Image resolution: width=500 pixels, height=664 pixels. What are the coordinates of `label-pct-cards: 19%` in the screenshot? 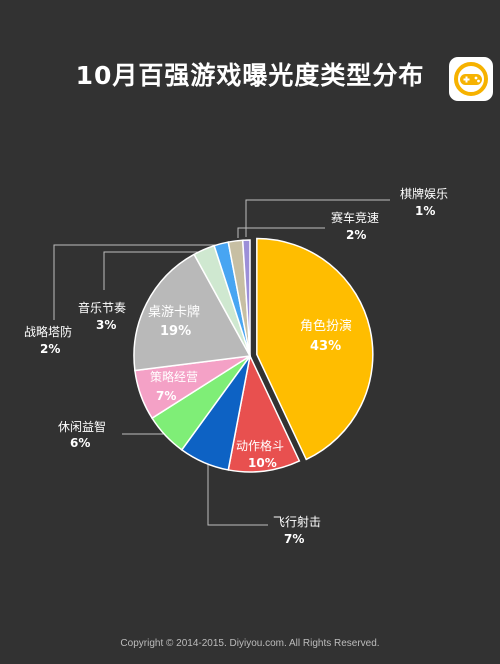 It's located at (175, 331).